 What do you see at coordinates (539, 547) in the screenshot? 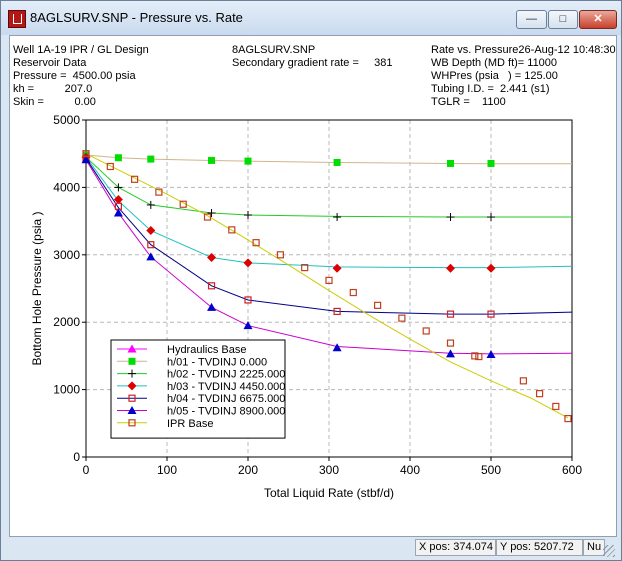
I see `y-position-readout: Y pos: 5207.72` at bounding box center [539, 547].